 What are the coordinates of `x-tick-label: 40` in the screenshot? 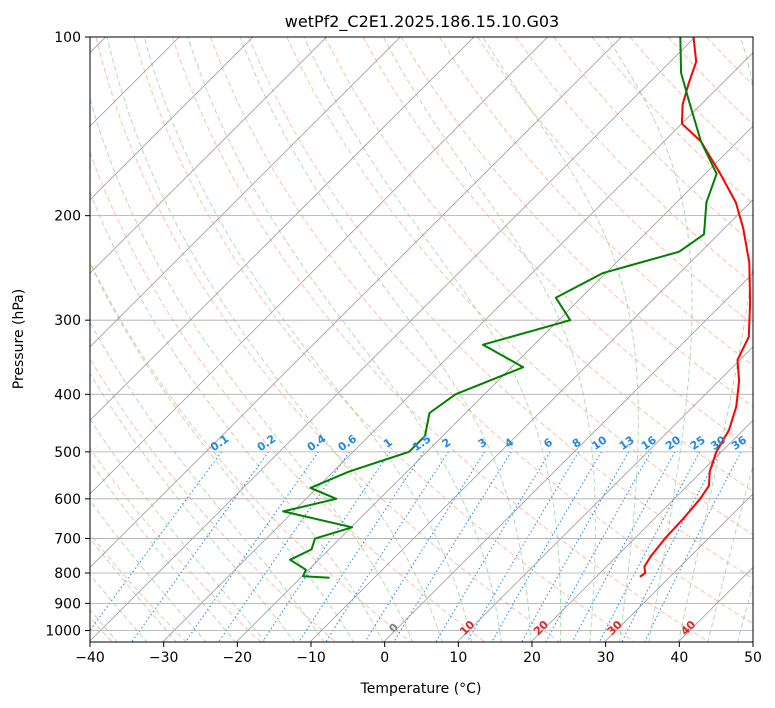 It's located at (679, 658).